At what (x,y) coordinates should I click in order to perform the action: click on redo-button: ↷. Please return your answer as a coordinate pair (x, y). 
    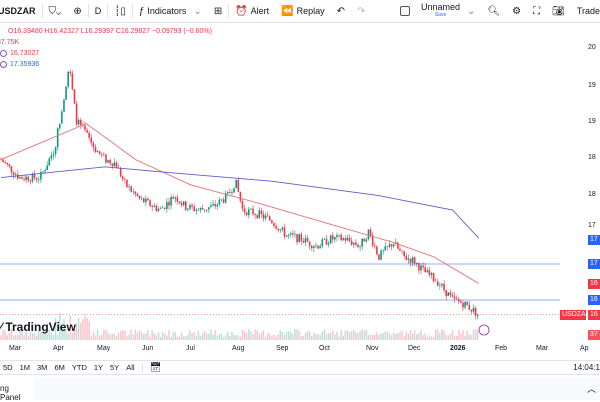
    Looking at the image, I should click on (361, 11).